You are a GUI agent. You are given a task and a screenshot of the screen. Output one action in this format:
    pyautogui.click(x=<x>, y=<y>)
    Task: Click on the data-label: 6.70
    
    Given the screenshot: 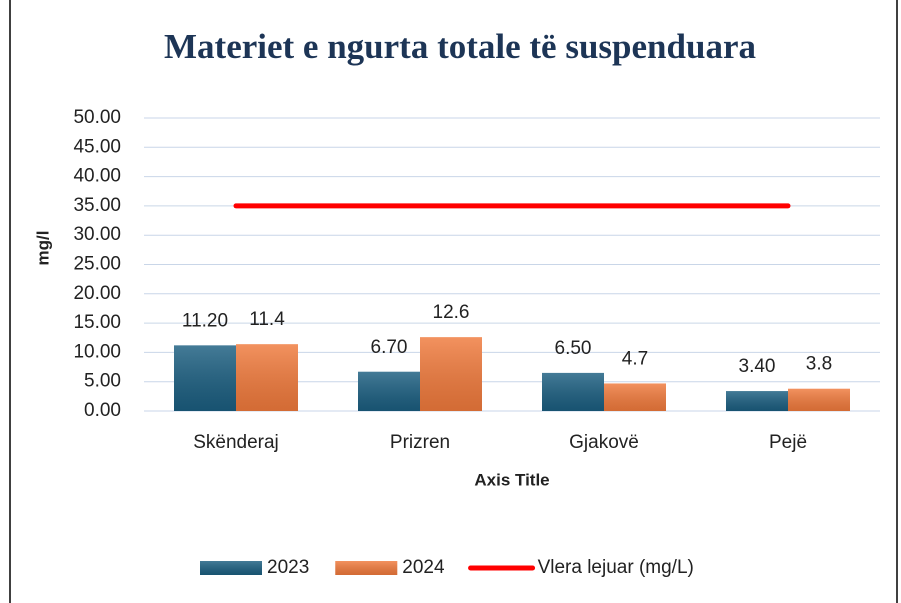 What is the action you would take?
    pyautogui.click(x=389, y=347)
    